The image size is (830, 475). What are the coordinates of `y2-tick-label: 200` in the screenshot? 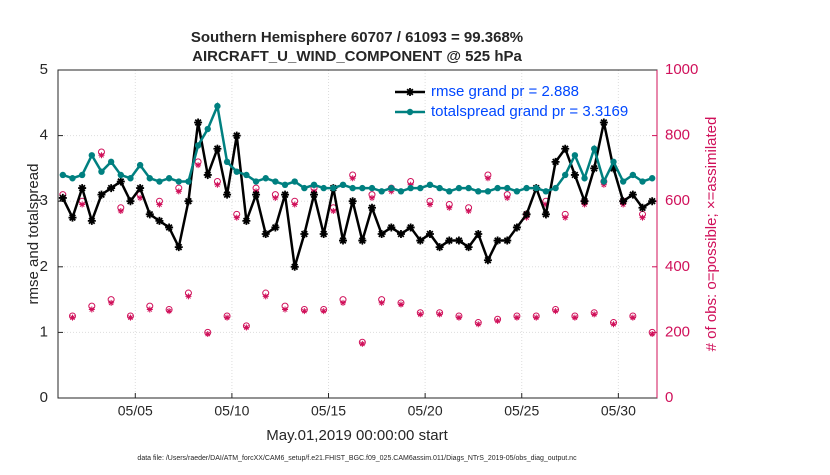 It's located at (677, 331).